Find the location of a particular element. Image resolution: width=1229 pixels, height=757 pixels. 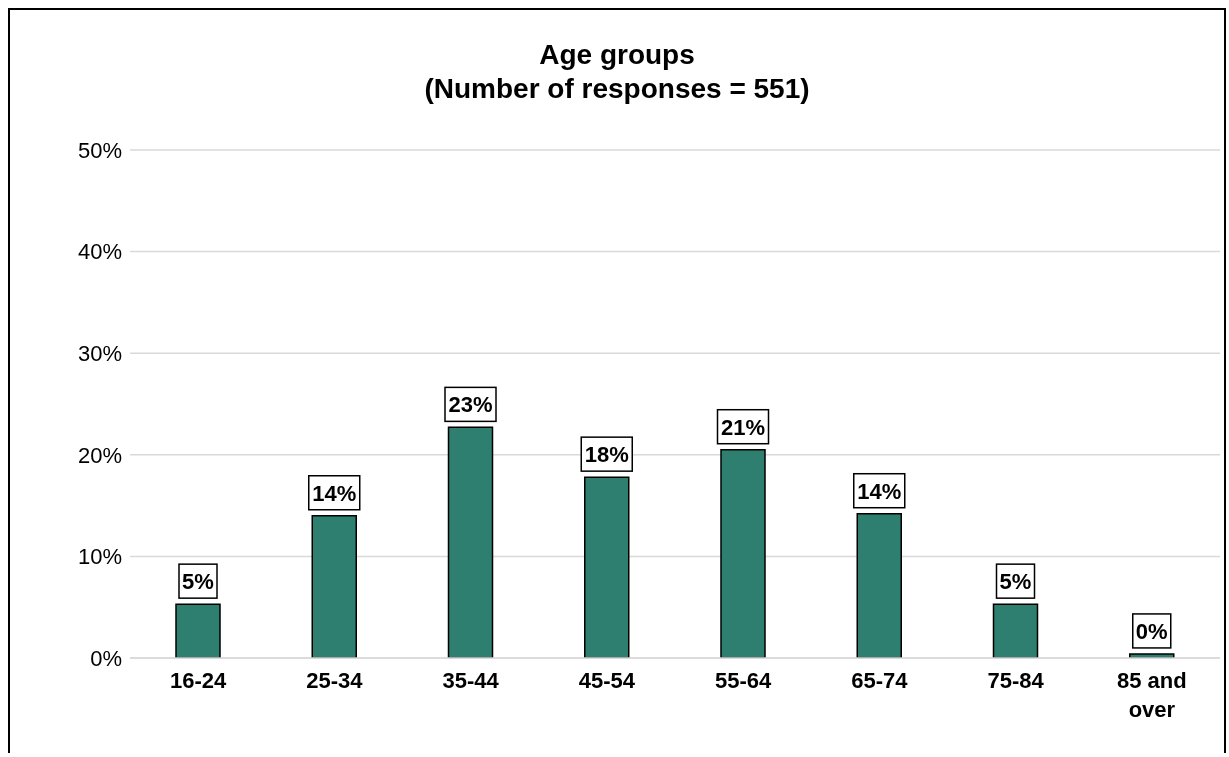

data-label: 0% is located at coordinates (1151, 631).